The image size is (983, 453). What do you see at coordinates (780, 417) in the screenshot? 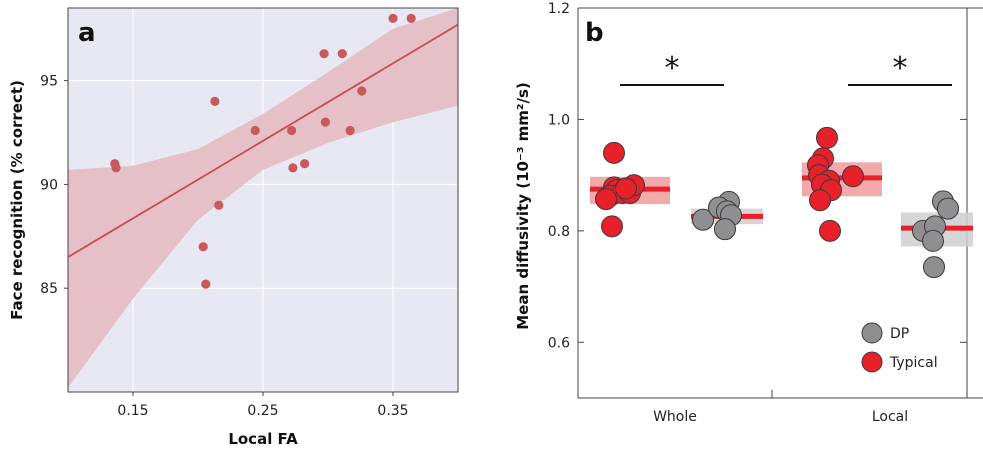
I see `panel-b-category-labels: Whole Local` at bounding box center [780, 417].